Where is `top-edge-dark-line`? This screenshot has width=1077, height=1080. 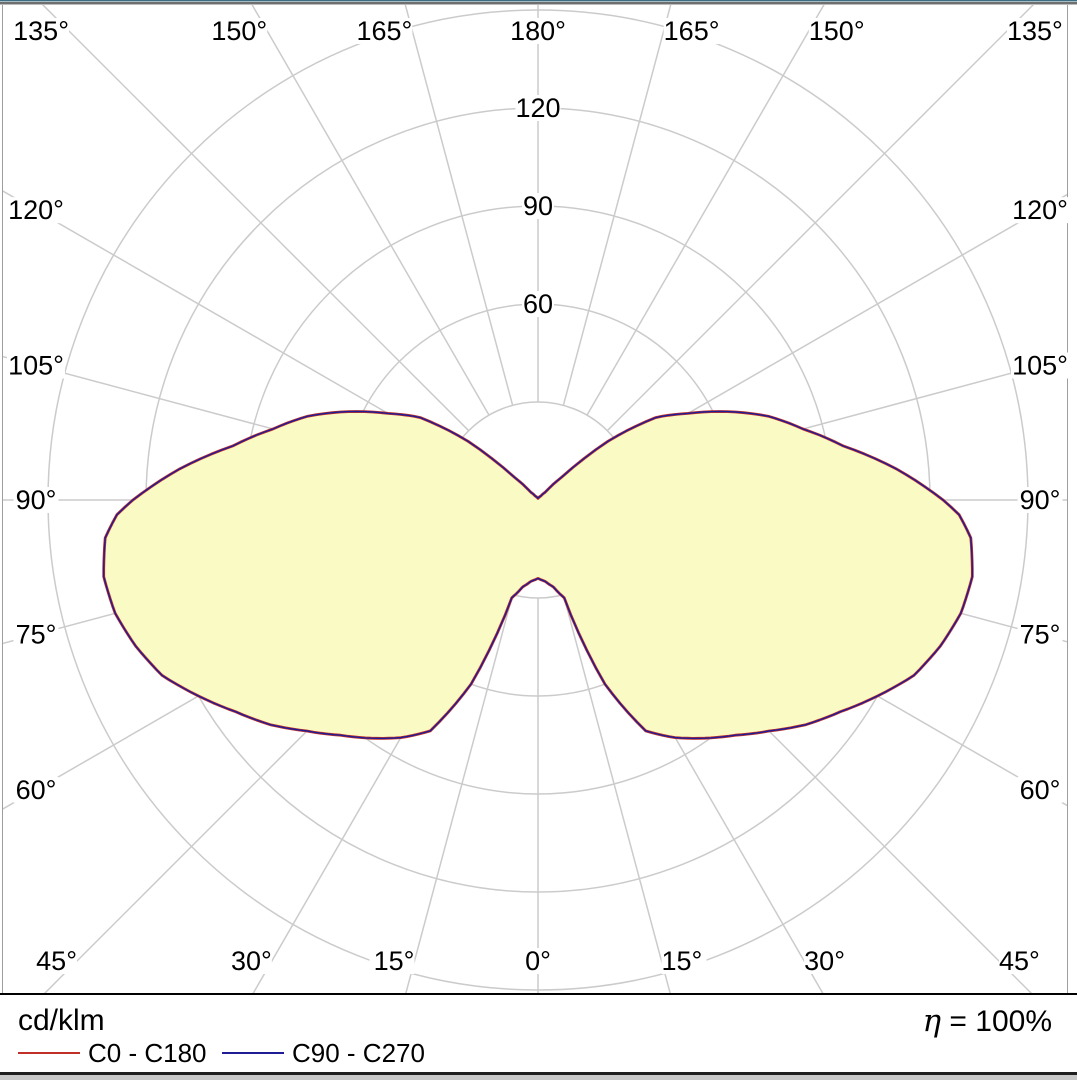
top-edge-dark-line is located at coordinates (538, 3).